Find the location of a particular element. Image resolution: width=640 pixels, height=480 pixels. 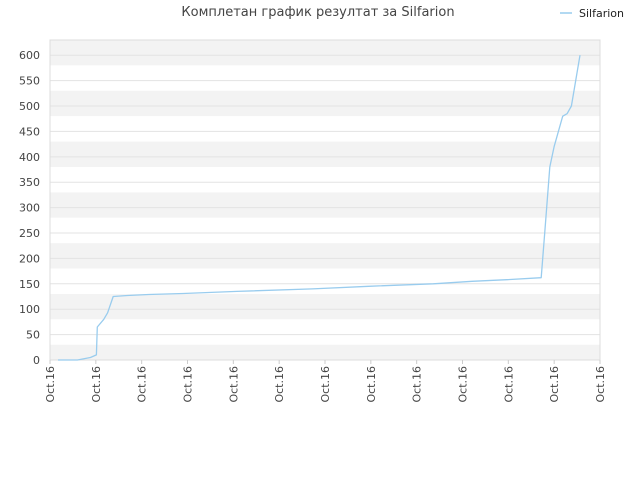

y-tick-label: 550 is located at coordinates (29, 81).